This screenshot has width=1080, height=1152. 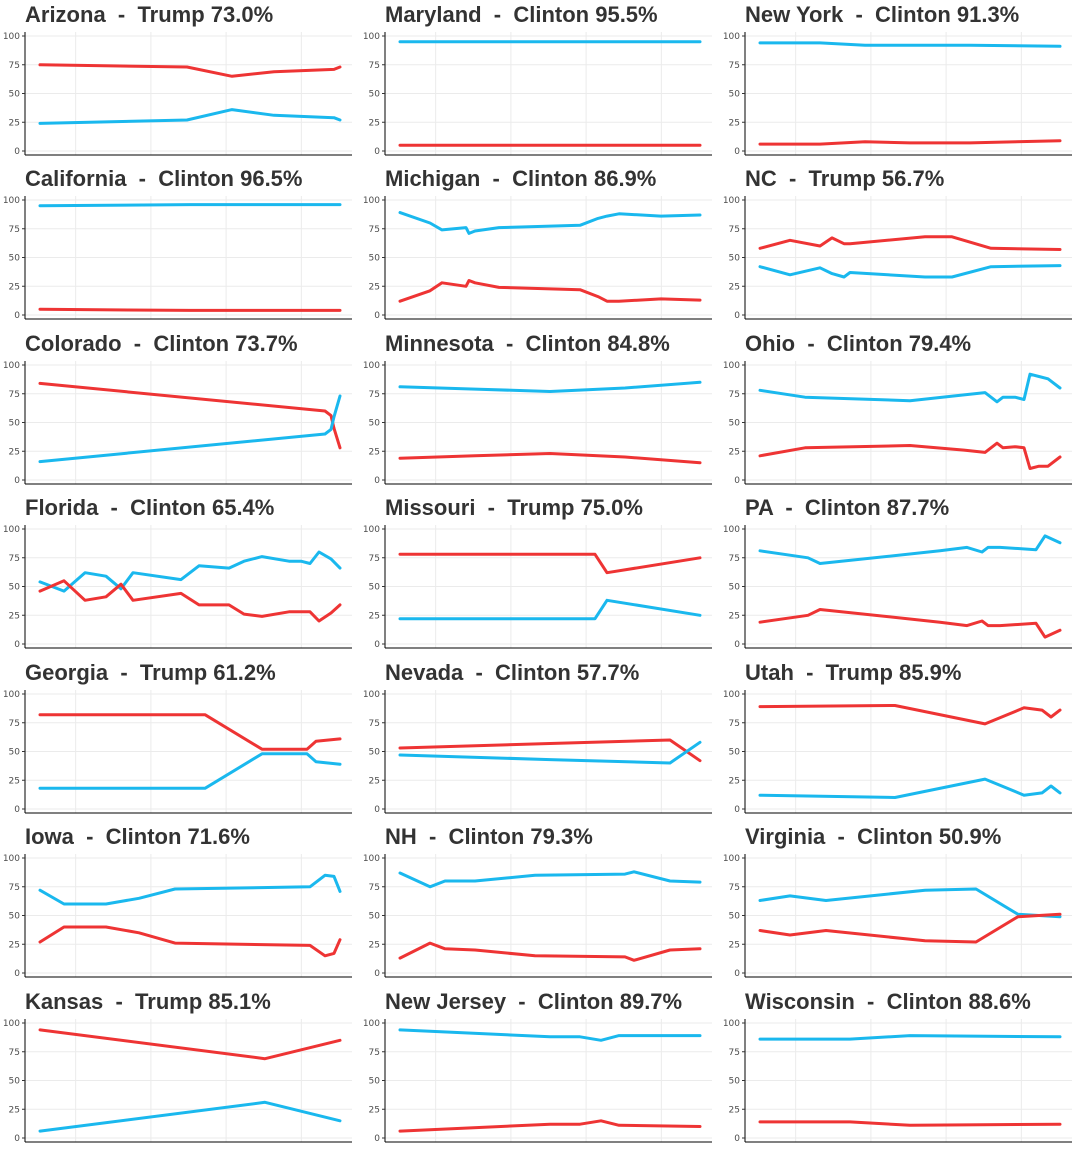 I want to click on state-chart-panel: Arizona - Trump 73.0% 0 25 50 75 100, so click(x=180, y=82).